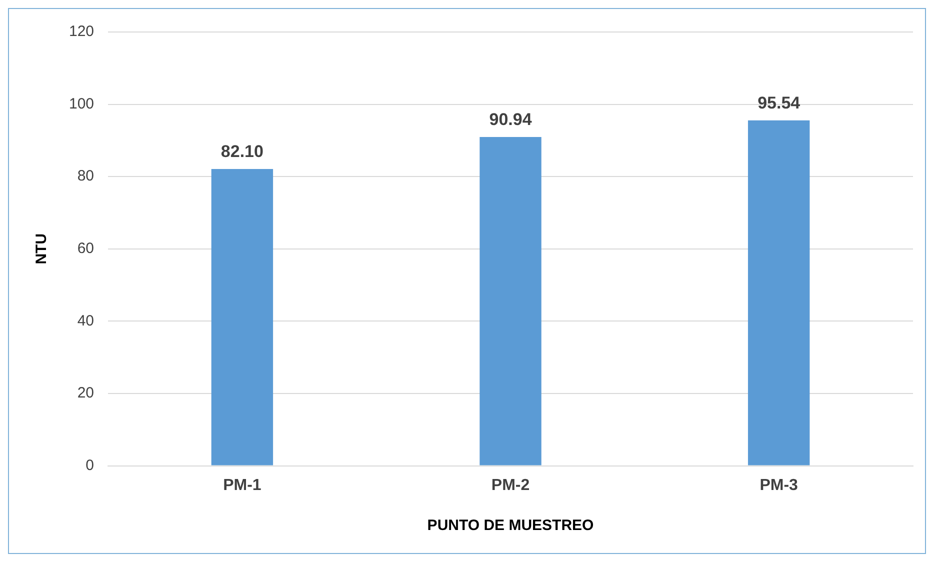  What do you see at coordinates (85, 321) in the screenshot?
I see `y-tick-label: 40` at bounding box center [85, 321].